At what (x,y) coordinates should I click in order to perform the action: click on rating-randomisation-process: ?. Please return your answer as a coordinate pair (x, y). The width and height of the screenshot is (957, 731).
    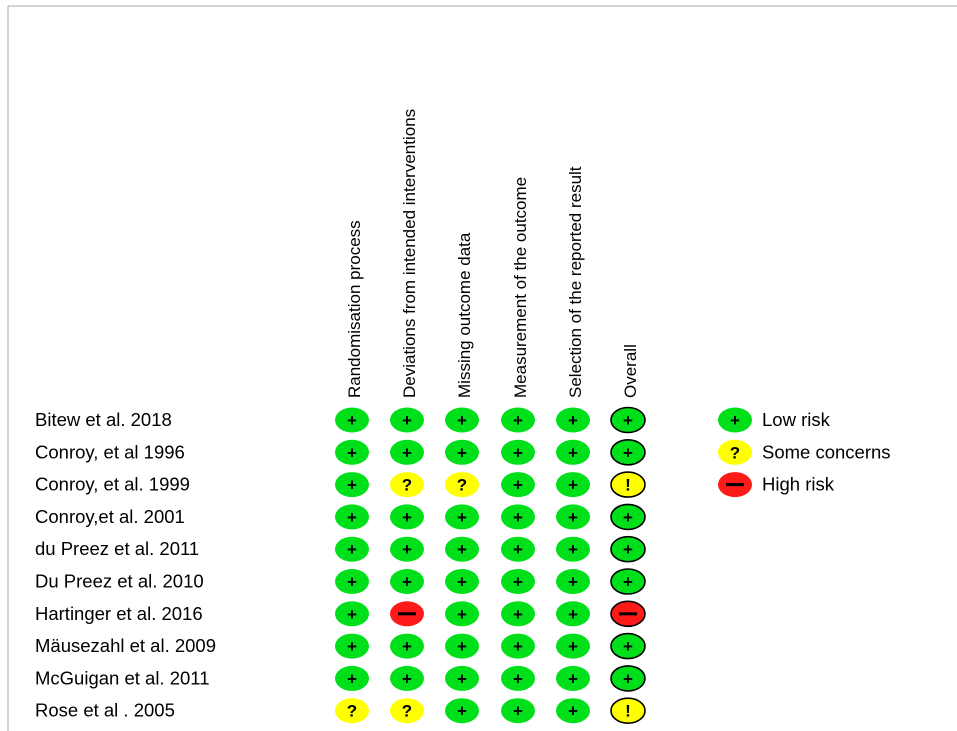
    Looking at the image, I should click on (352, 711).